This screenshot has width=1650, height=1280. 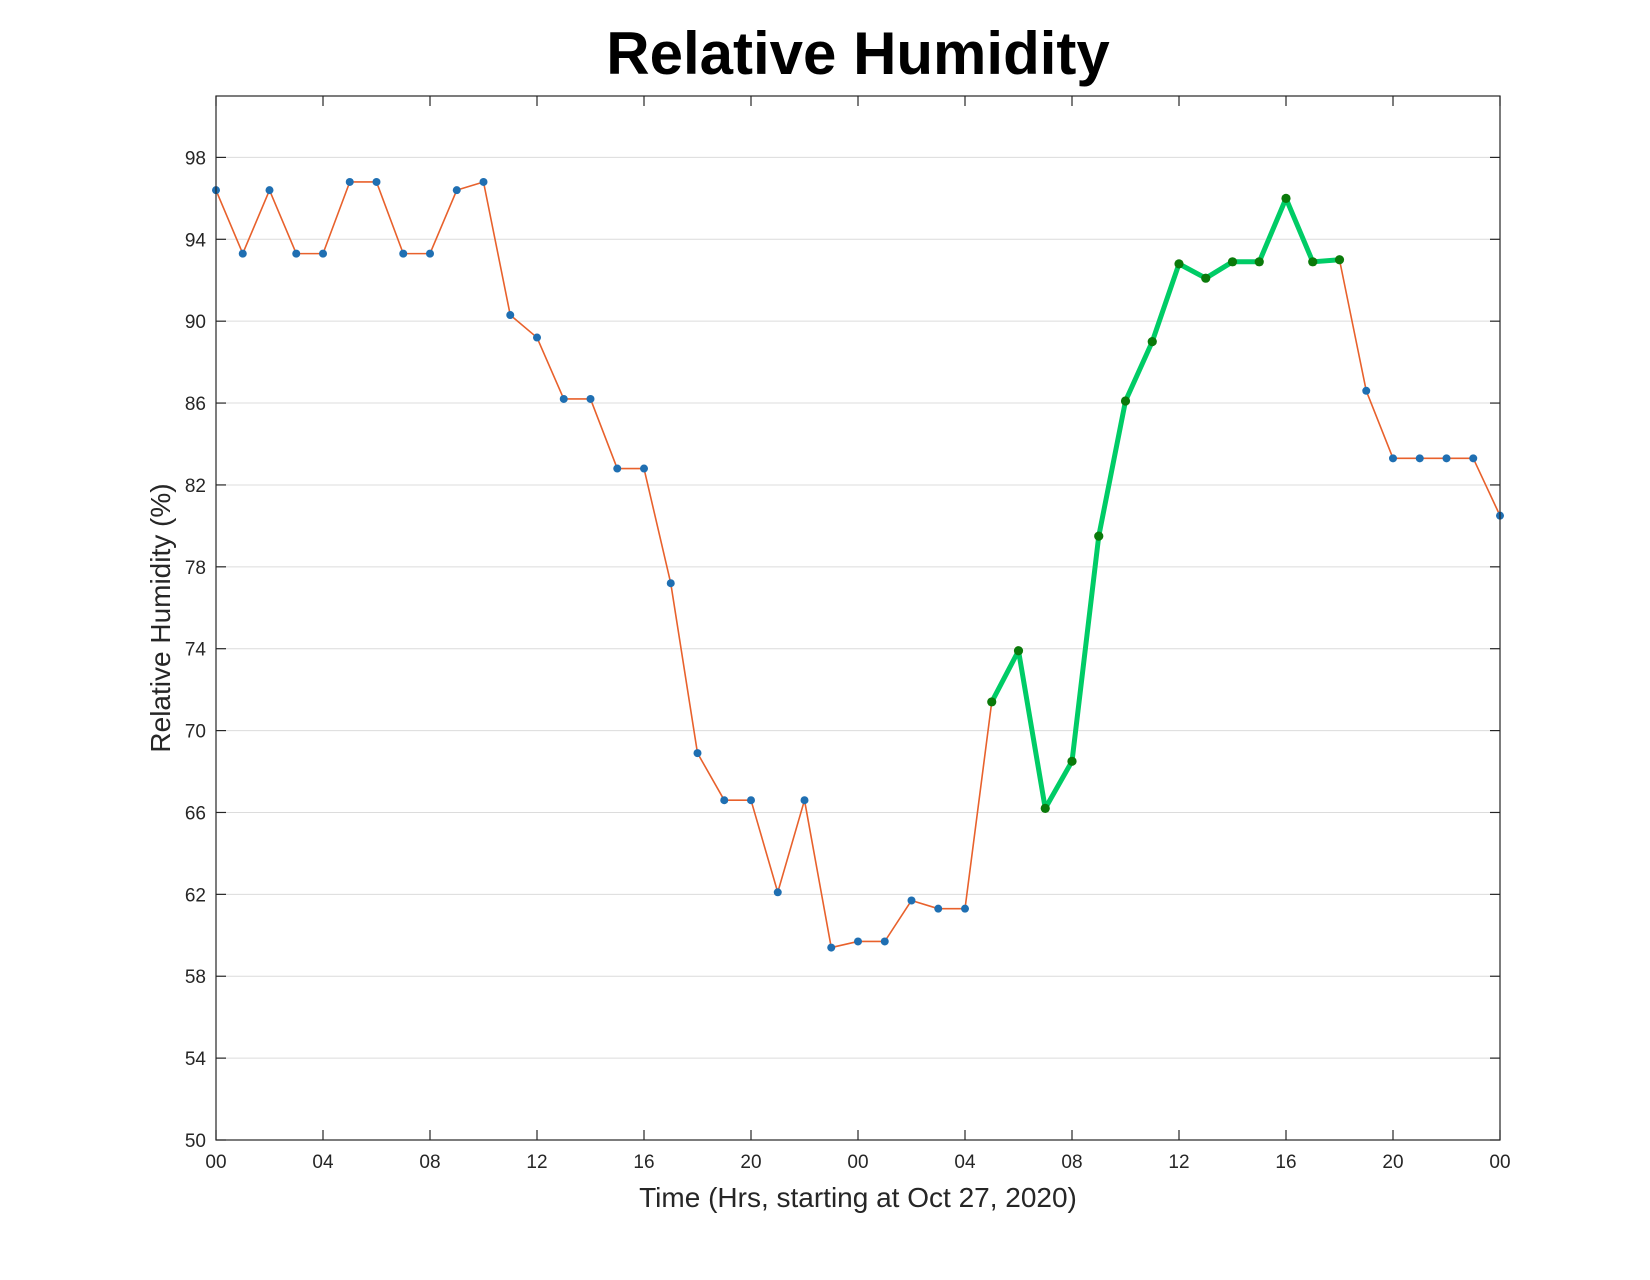 What do you see at coordinates (195, 1141) in the screenshot?
I see `y-tick-label: 50` at bounding box center [195, 1141].